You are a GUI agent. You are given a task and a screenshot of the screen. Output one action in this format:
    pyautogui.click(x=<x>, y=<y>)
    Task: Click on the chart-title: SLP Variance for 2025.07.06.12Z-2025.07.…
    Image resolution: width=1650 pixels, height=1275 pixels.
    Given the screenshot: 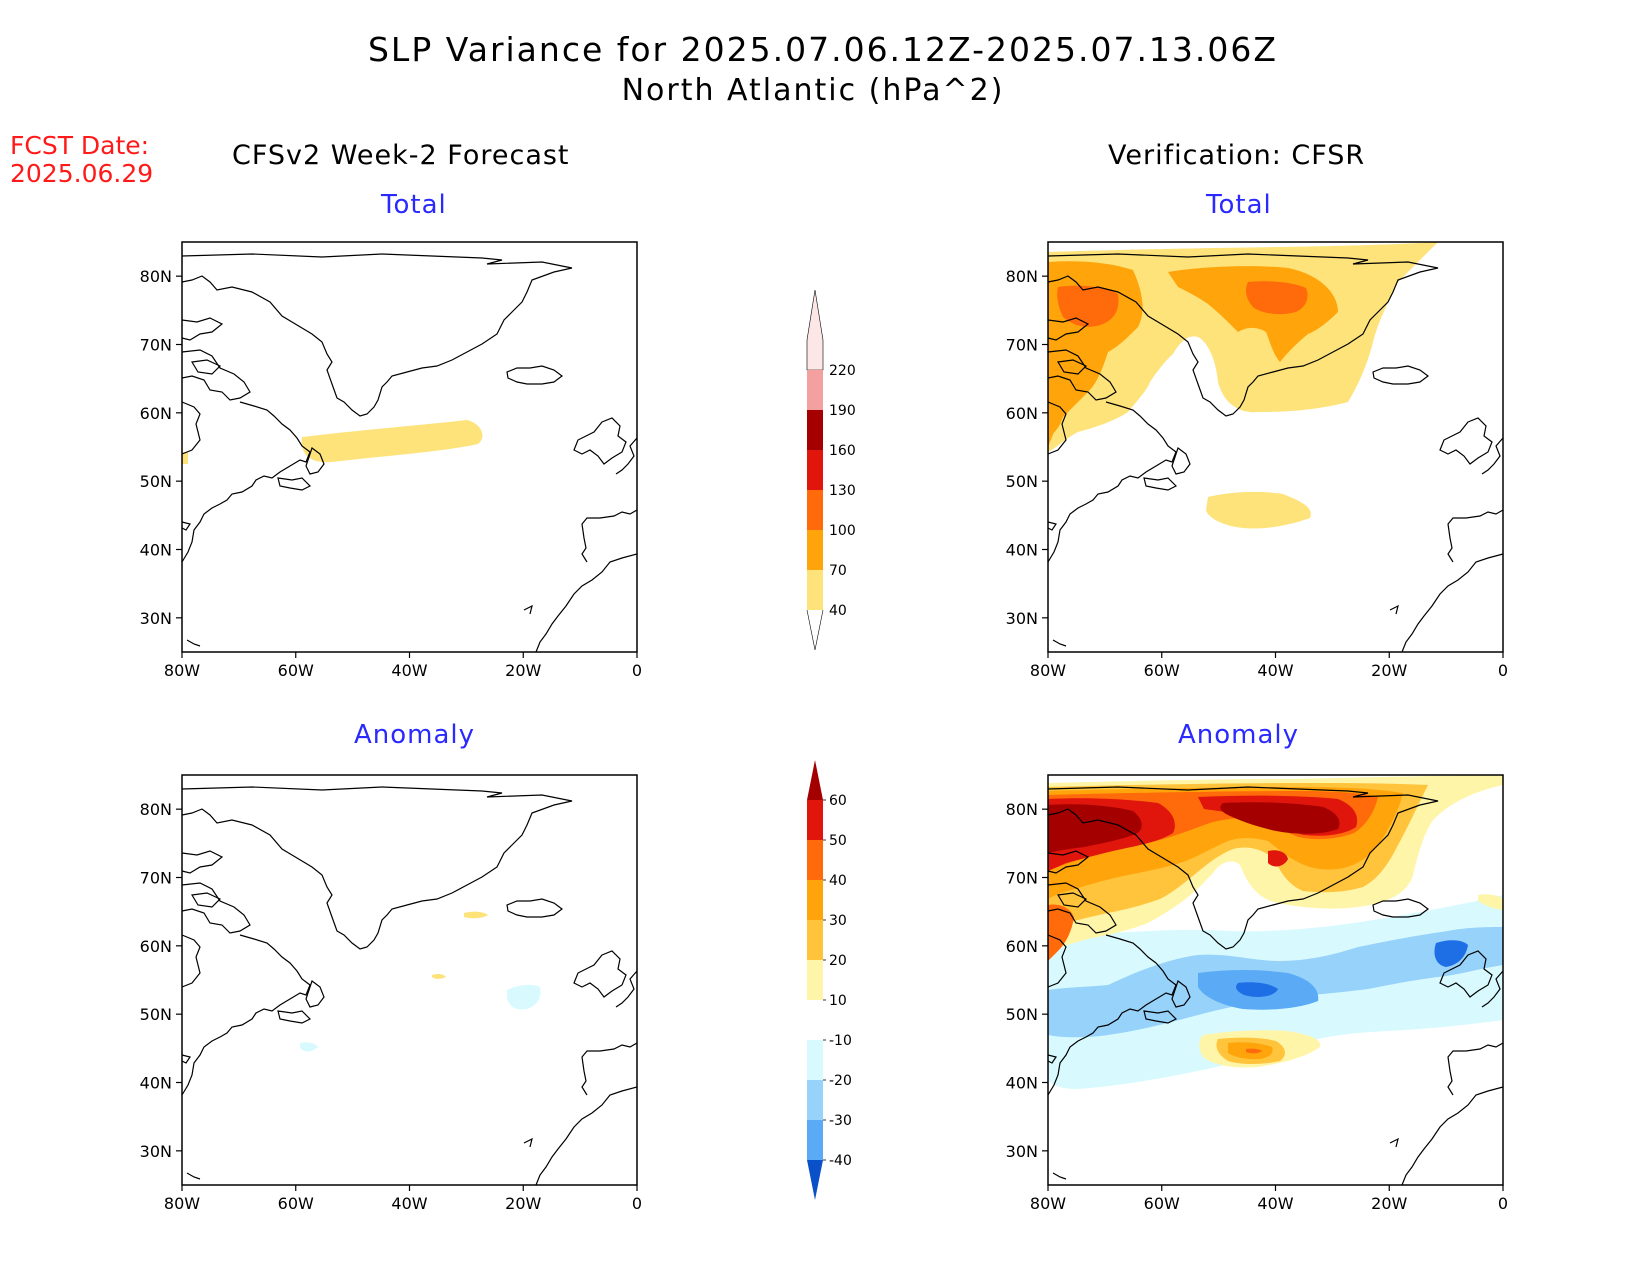 What is the action you would take?
    pyautogui.click(x=823, y=49)
    